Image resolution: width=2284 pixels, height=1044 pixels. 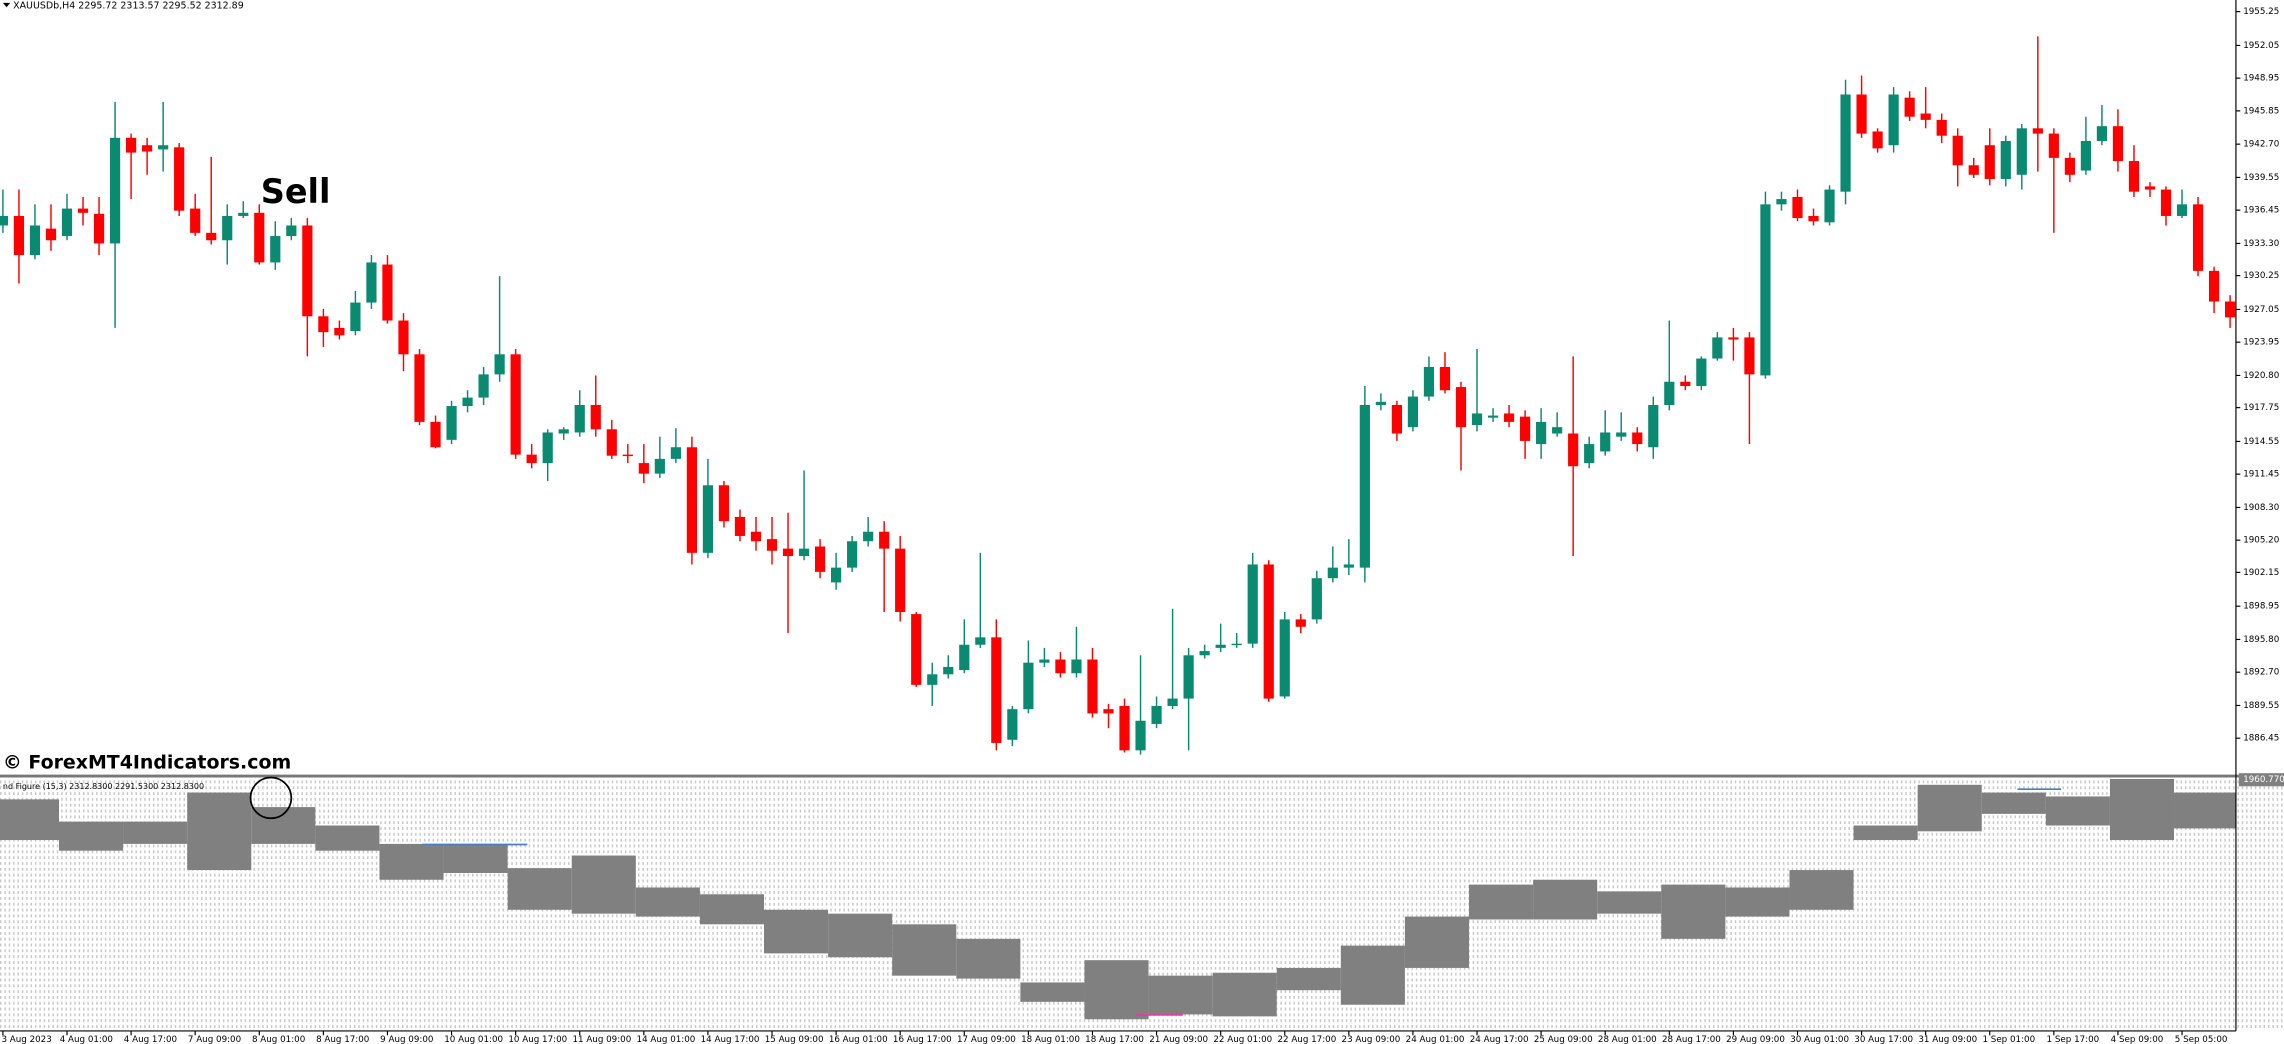 I want to click on y-tick-label: 1936.45, so click(x=2261, y=211).